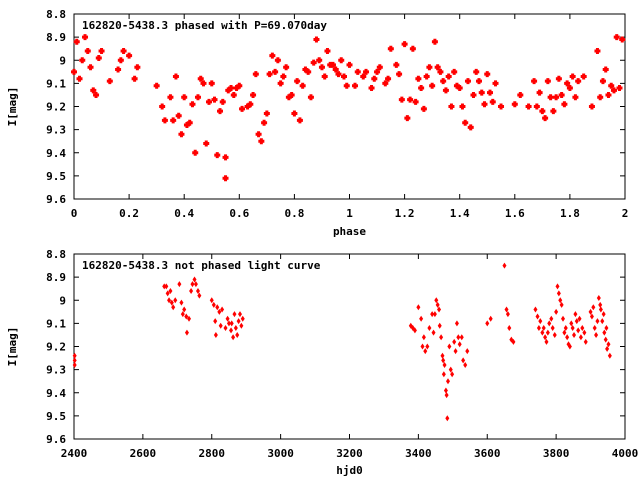  What do you see at coordinates (74, 213) in the screenshot?
I see `phased-x-tick-label: 0` at bounding box center [74, 213].